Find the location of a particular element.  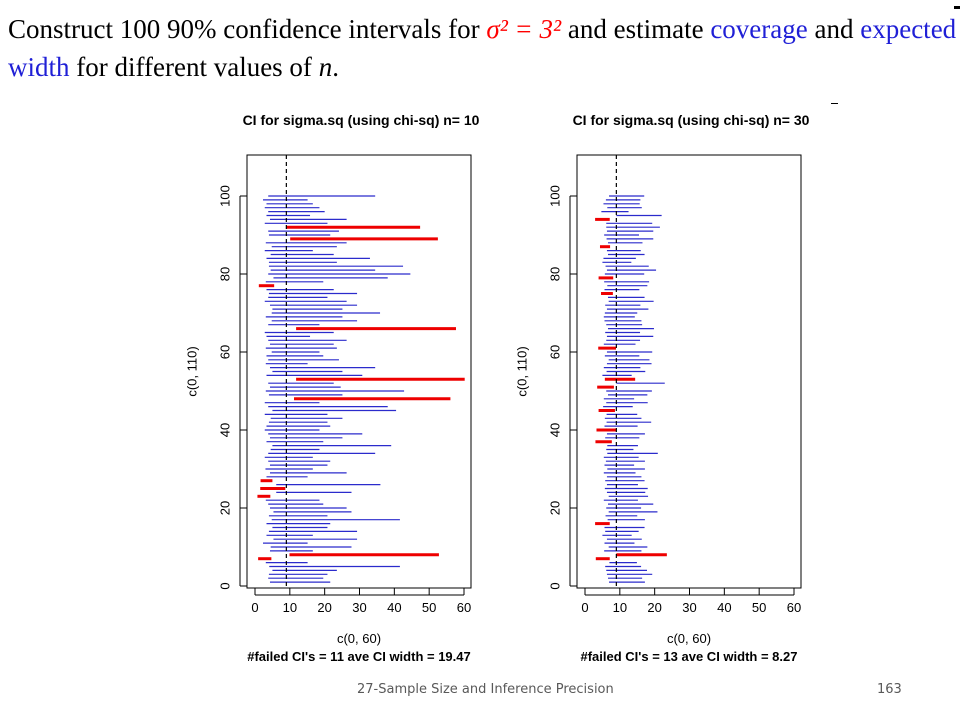

x-tick-label-n30-30: 30 is located at coordinates (689, 607).